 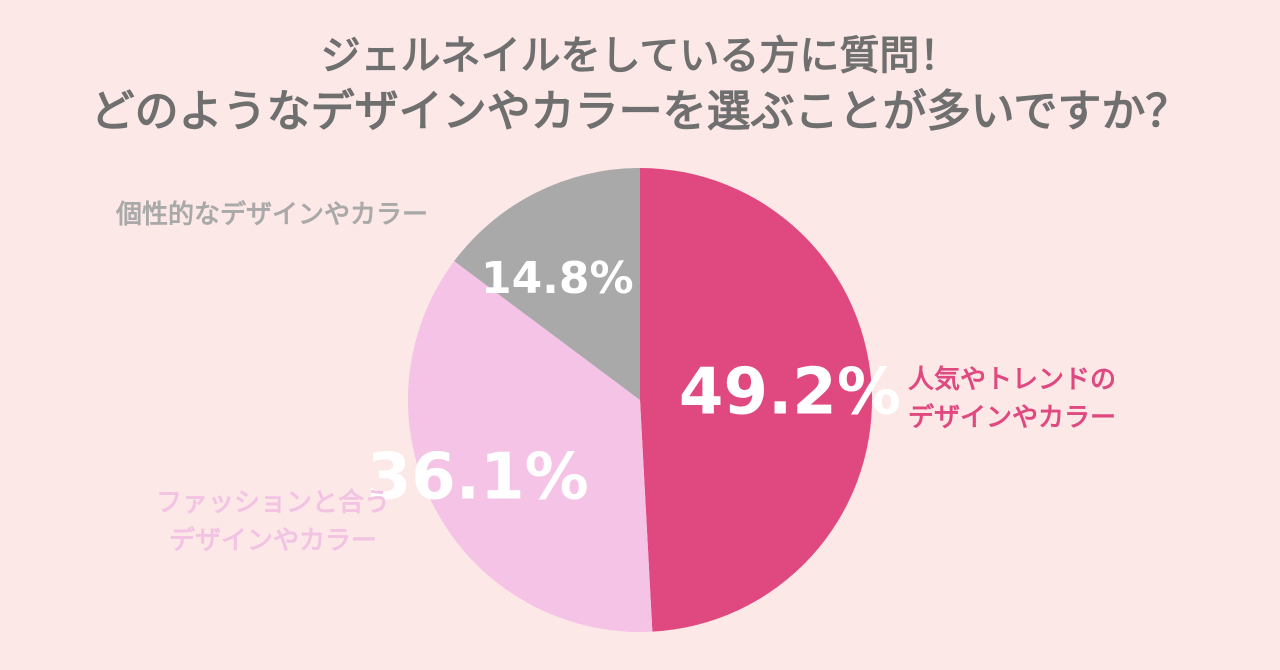 I want to click on chart-title-line2: どのようなデザインやカラーを選ぶことが多いですか？, so click(x=640, y=111).